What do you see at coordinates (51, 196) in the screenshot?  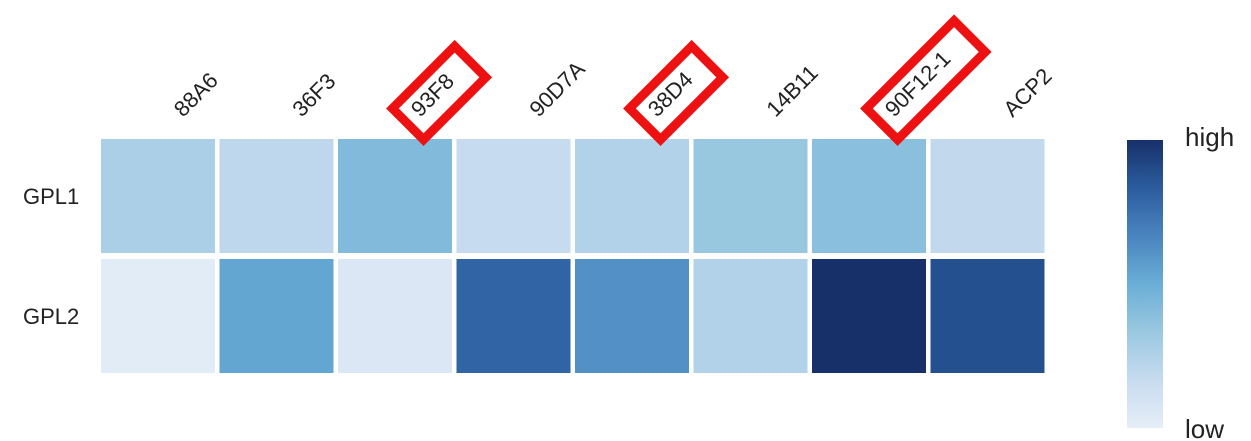 I see `row-label-gpl1: GPL1` at bounding box center [51, 196].